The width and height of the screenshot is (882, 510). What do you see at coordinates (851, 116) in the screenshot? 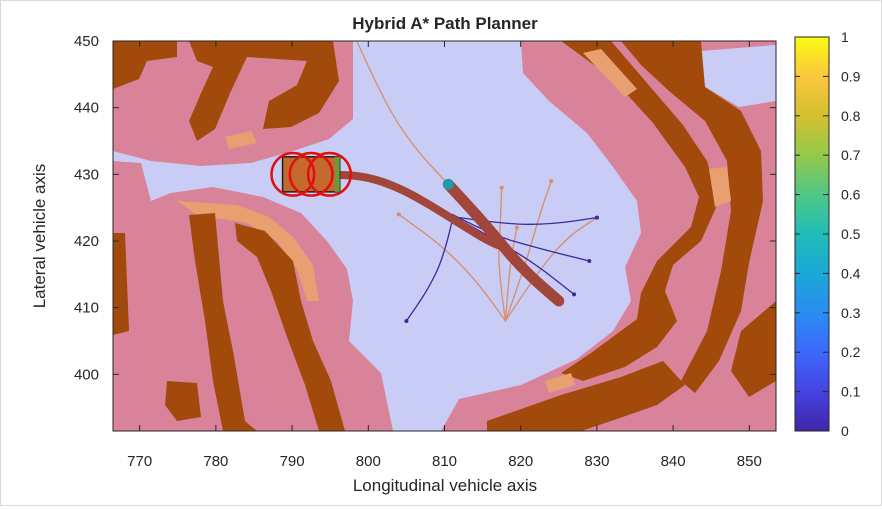
I see `colorbar-tick-label: 0.8` at bounding box center [851, 116].